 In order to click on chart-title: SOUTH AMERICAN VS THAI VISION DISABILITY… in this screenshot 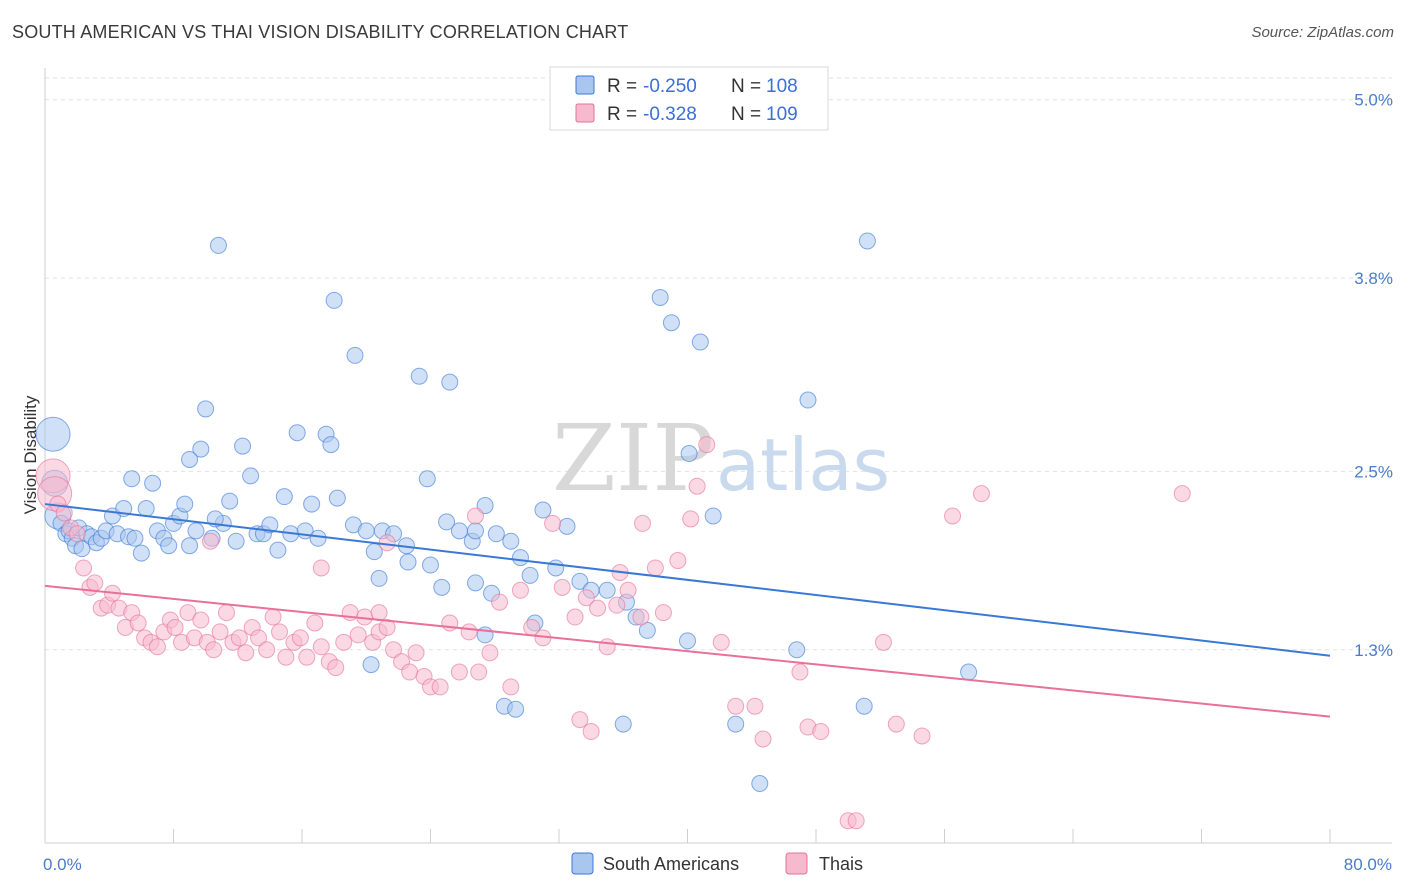, I will do `click(320, 32)`.